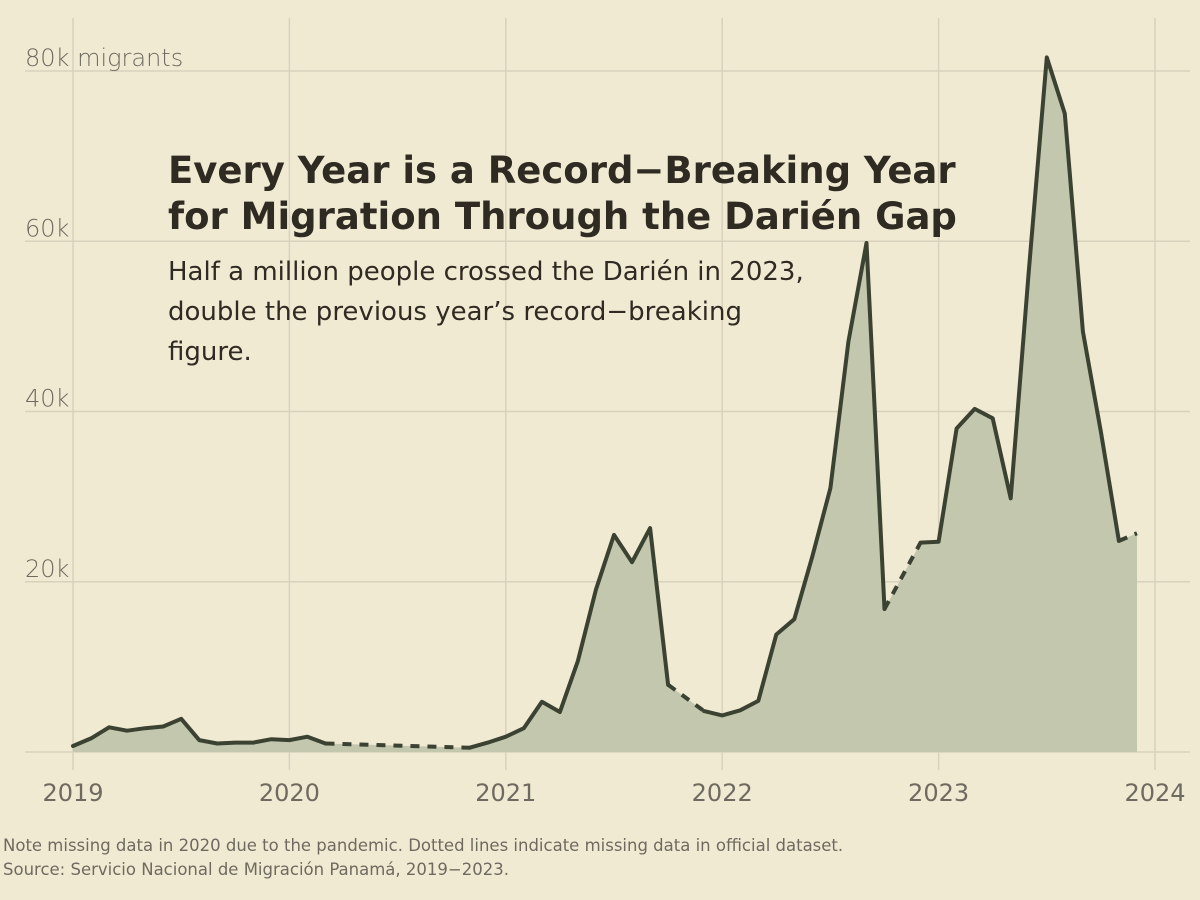  I want to click on x-tick-label: 2019, so click(72, 793).